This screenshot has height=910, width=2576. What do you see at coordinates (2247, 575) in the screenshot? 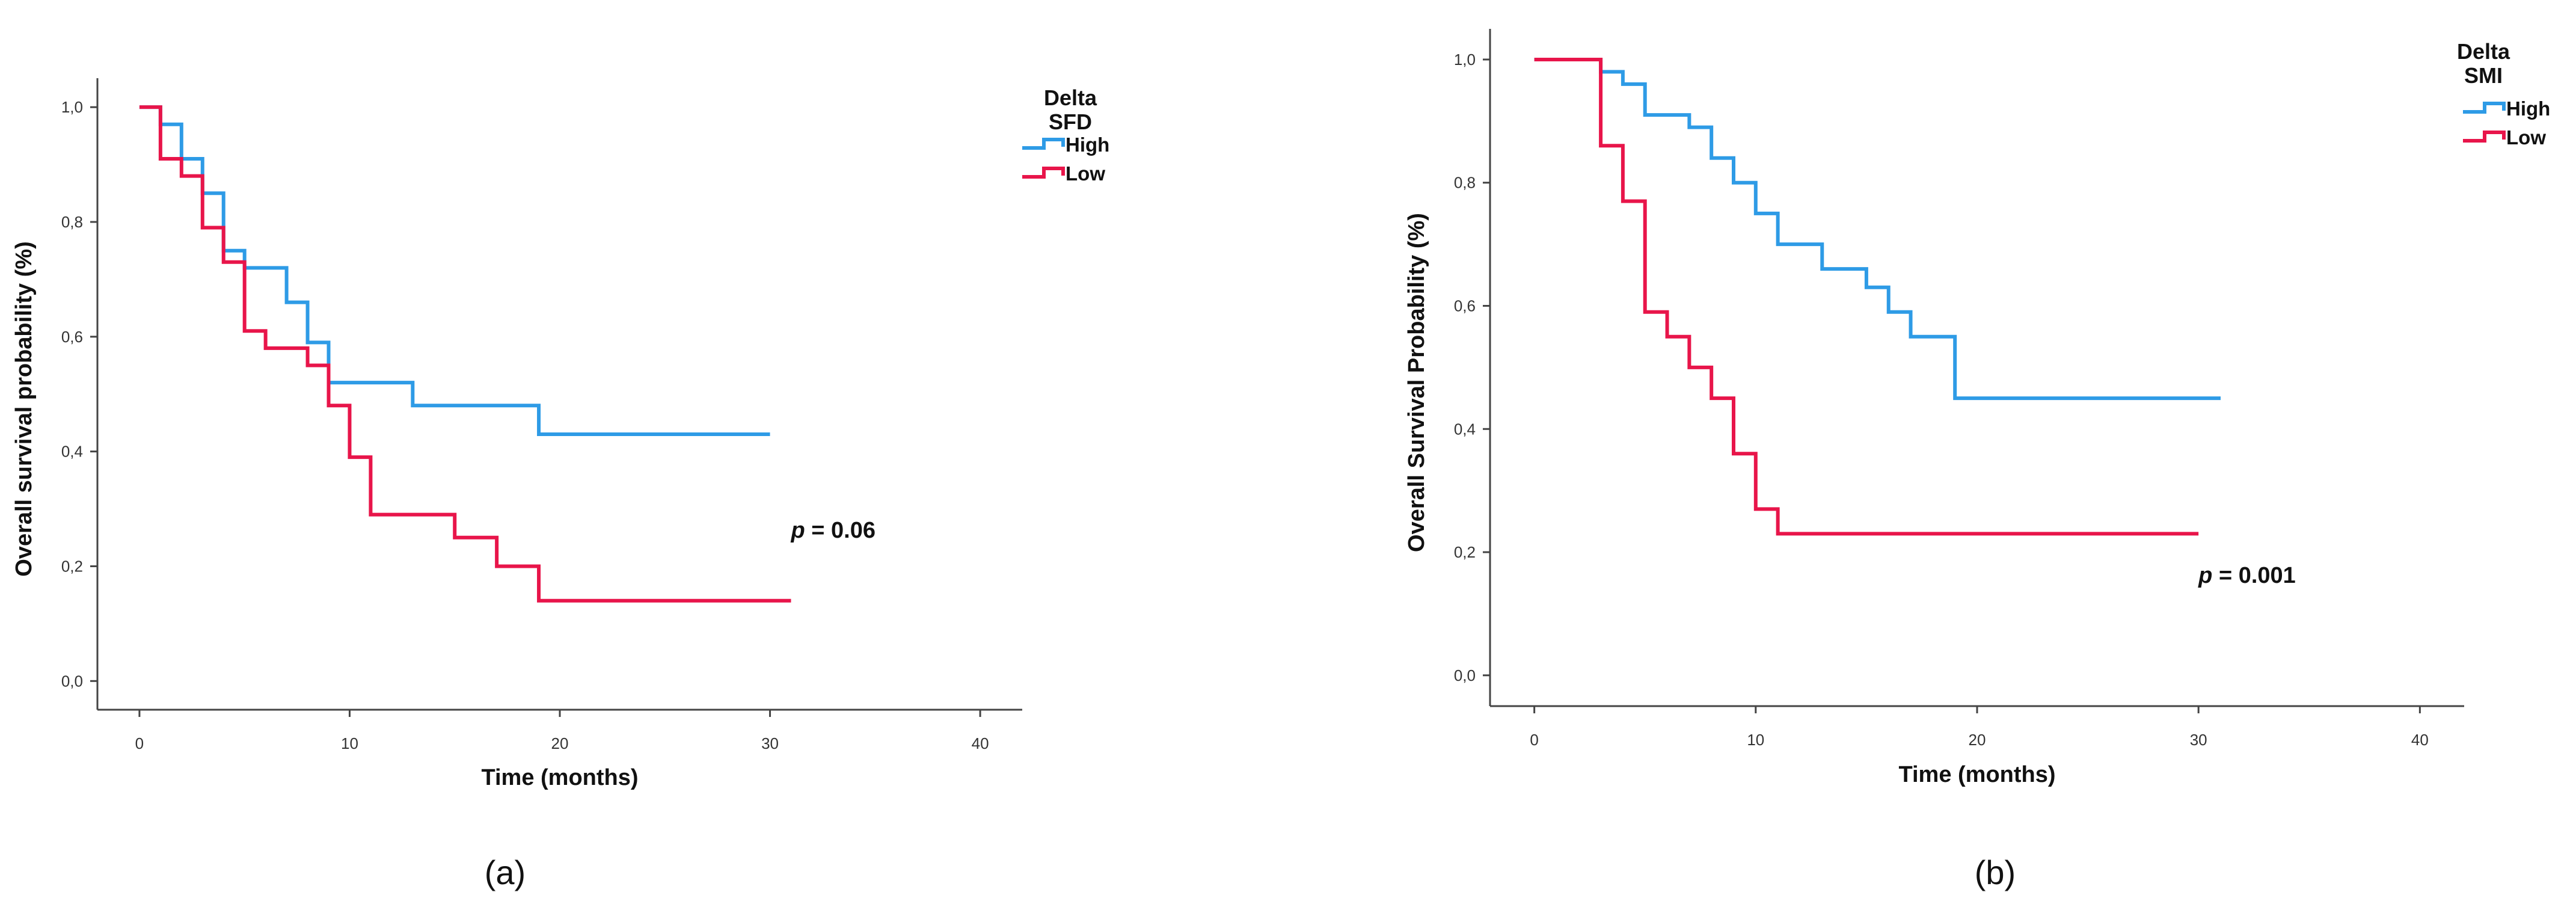
I see `p-value-annotation: p = 0.001` at bounding box center [2247, 575].